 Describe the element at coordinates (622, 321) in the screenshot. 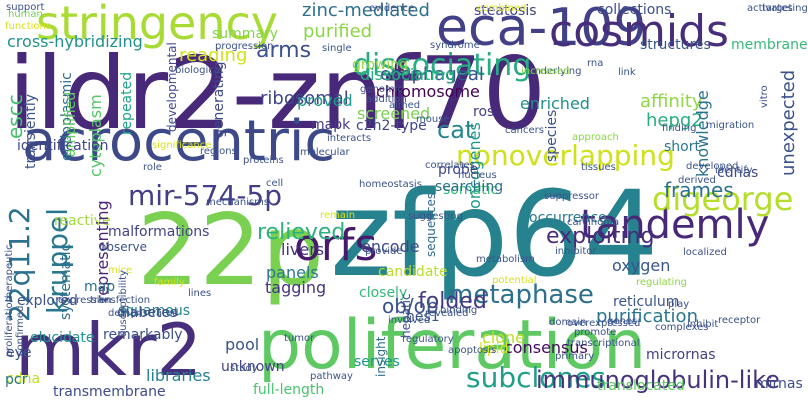

I see `cloud-word: genes` at that location.